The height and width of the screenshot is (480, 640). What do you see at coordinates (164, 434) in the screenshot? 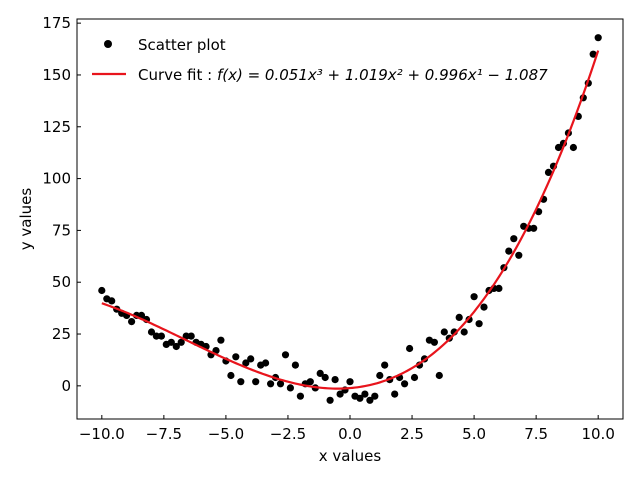
I see `x-tick-label: −7.5` at bounding box center [164, 434].